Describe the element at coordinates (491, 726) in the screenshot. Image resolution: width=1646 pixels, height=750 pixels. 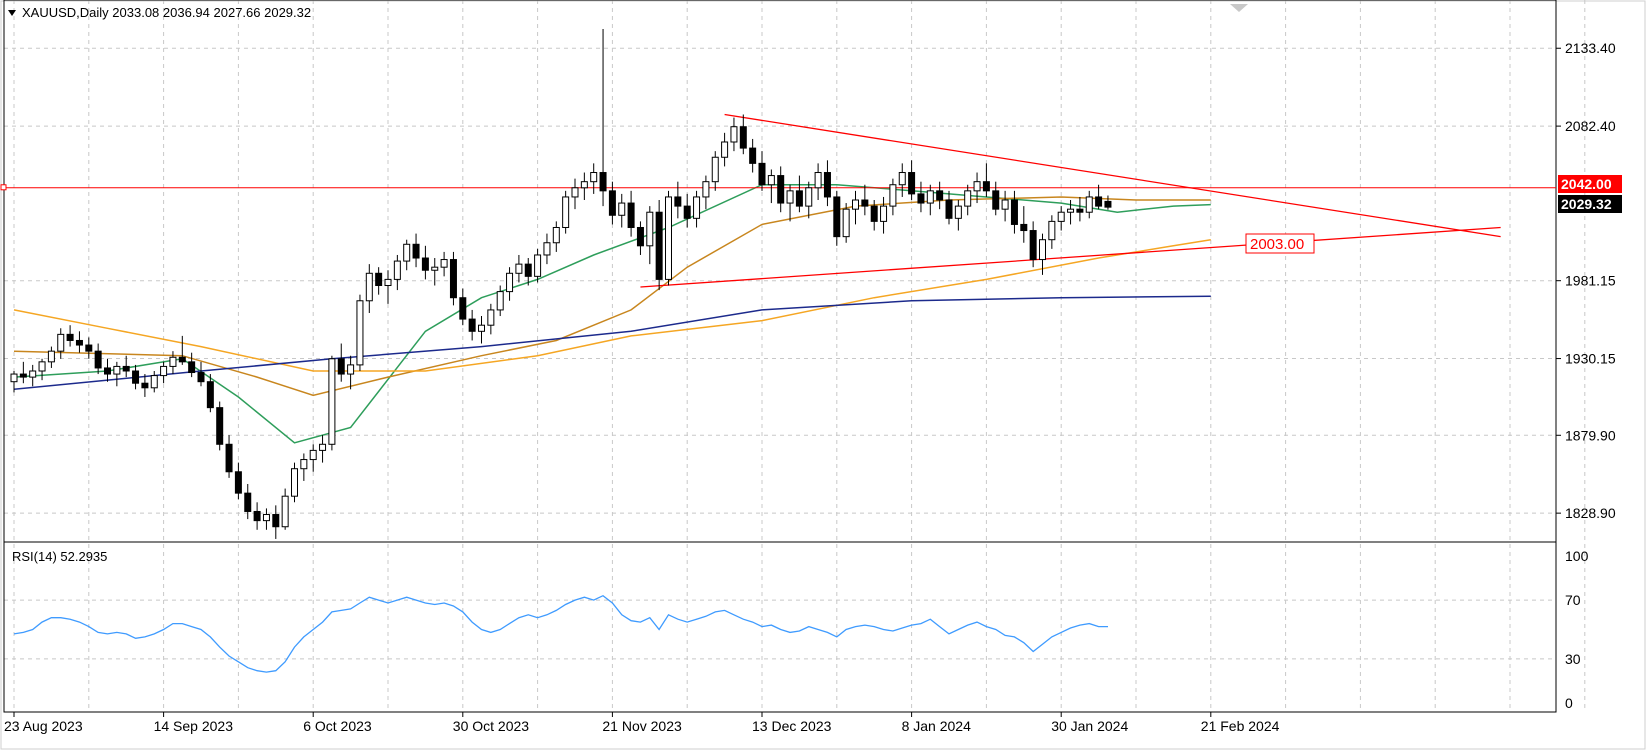
I see `time-tick-label: 30 Oct 2023` at that location.